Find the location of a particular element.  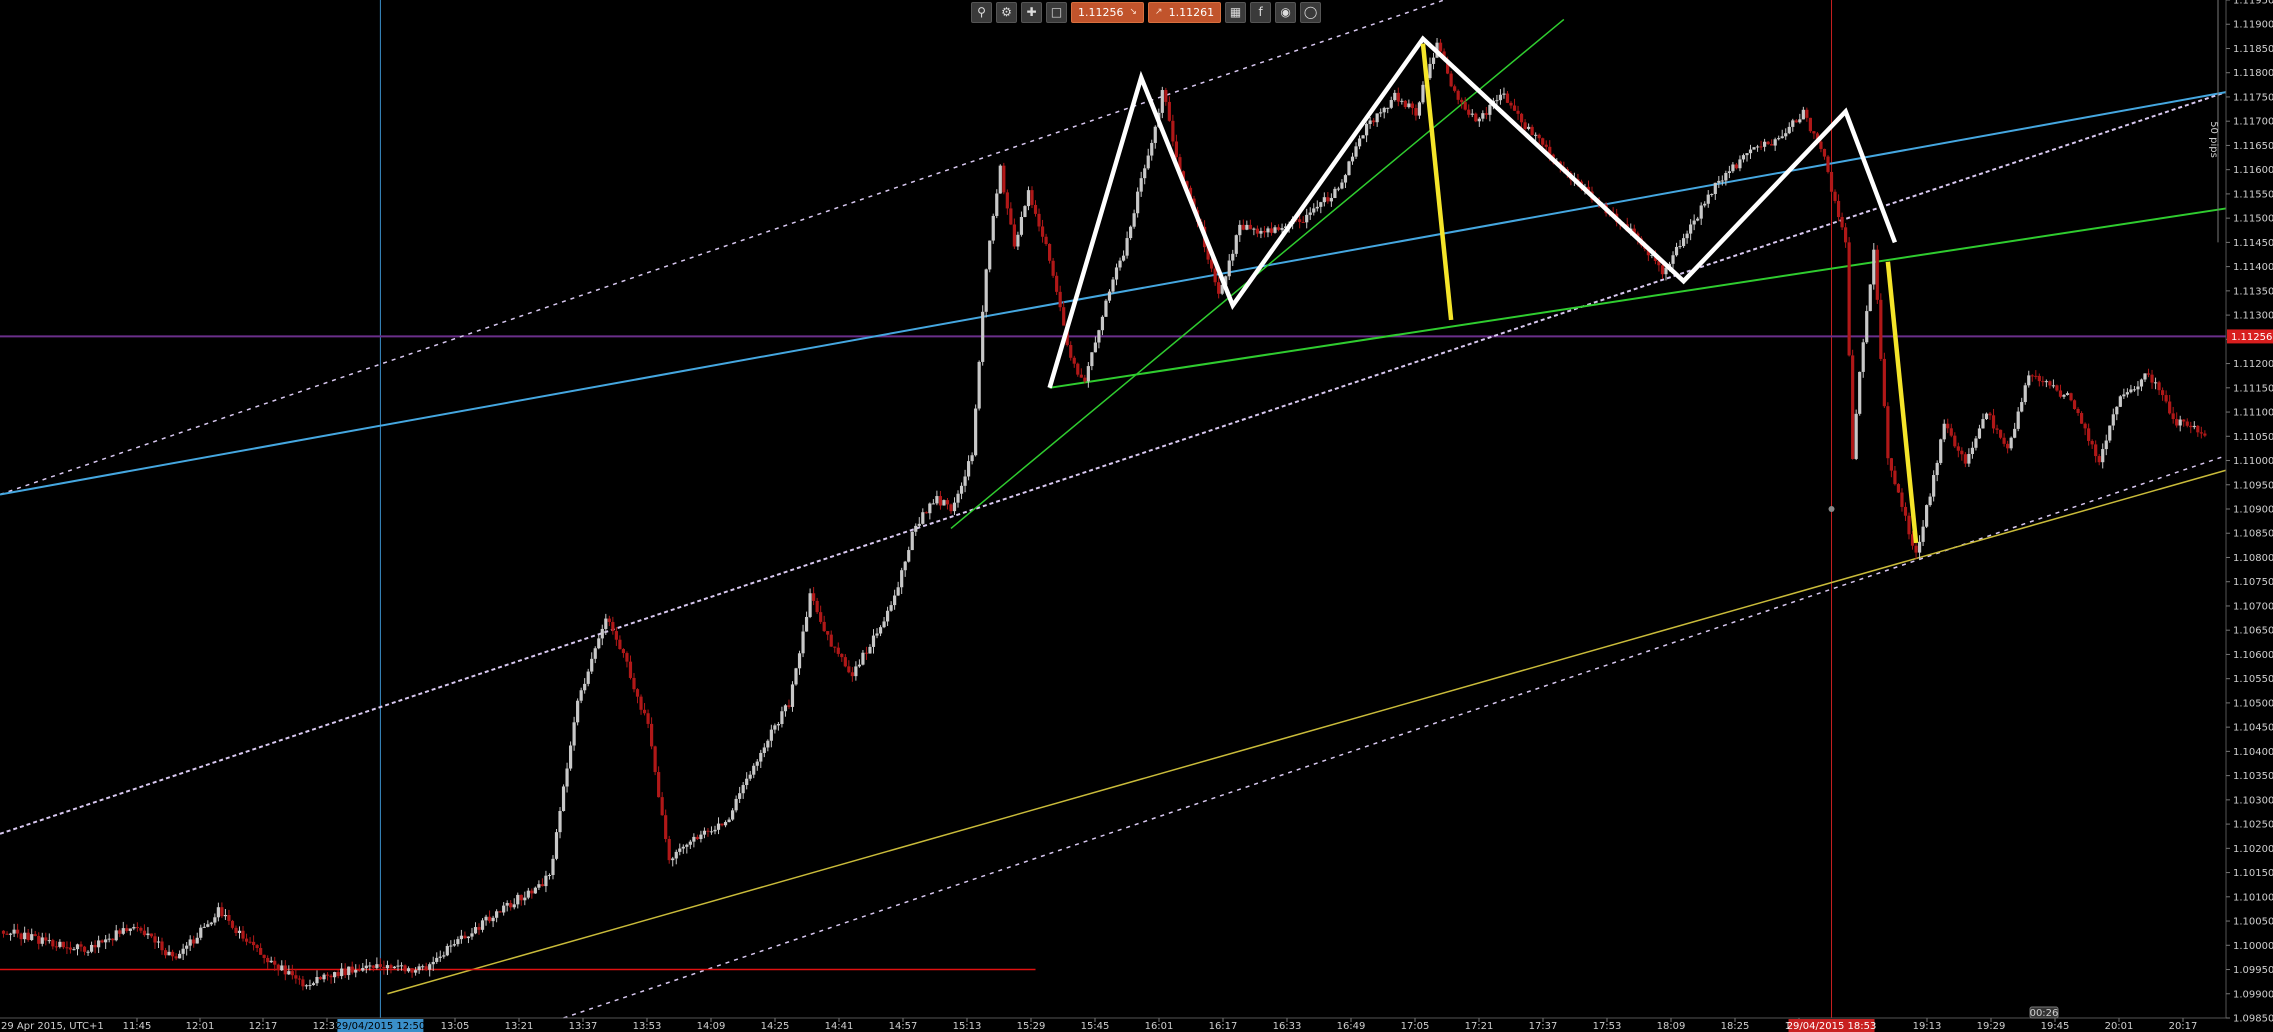

zoom-icon: ⚲ is located at coordinates (981, 12).